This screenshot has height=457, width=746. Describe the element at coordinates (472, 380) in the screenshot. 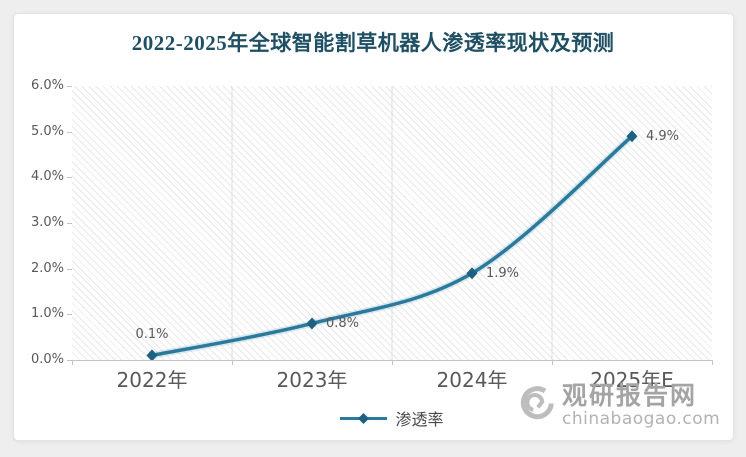

I see `x-axis-tick-label: 2024年` at that location.